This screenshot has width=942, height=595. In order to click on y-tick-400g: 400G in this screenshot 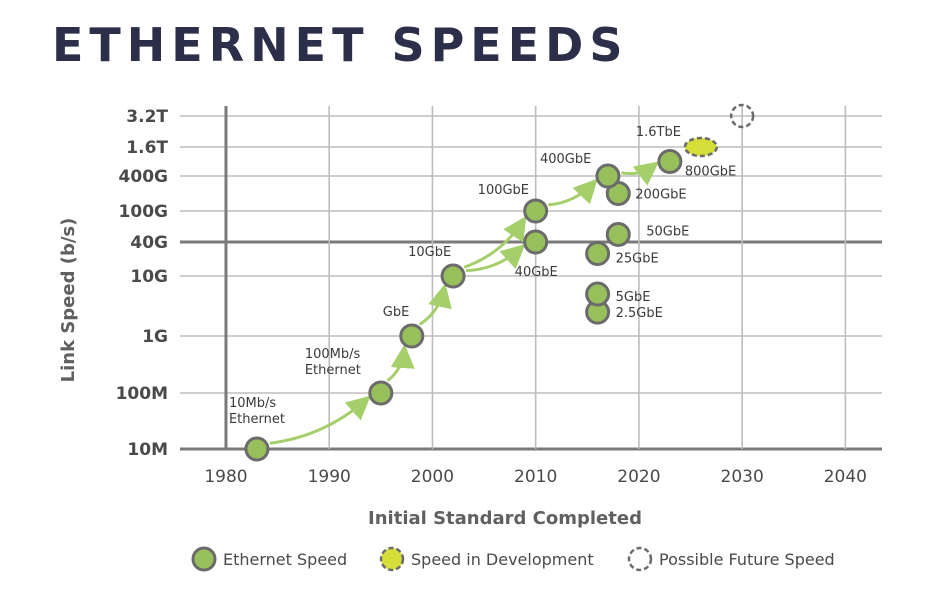, I will do `click(143, 177)`.